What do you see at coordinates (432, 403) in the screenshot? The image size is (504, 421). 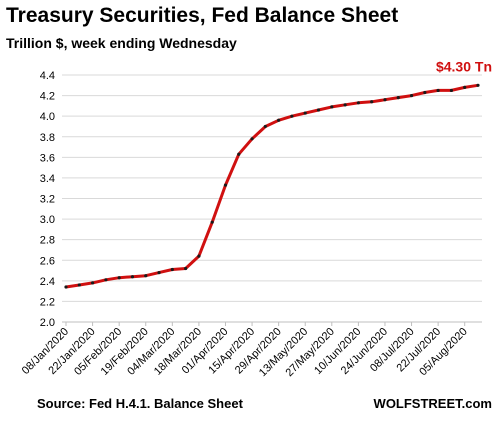 I see `brand-logo-text: WOLFSTREET.com` at bounding box center [432, 403].